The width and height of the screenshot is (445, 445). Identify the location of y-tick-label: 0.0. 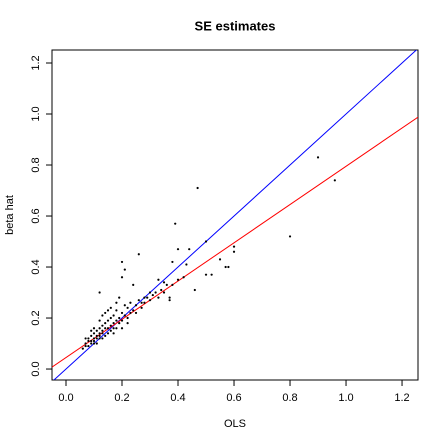
(36, 368).